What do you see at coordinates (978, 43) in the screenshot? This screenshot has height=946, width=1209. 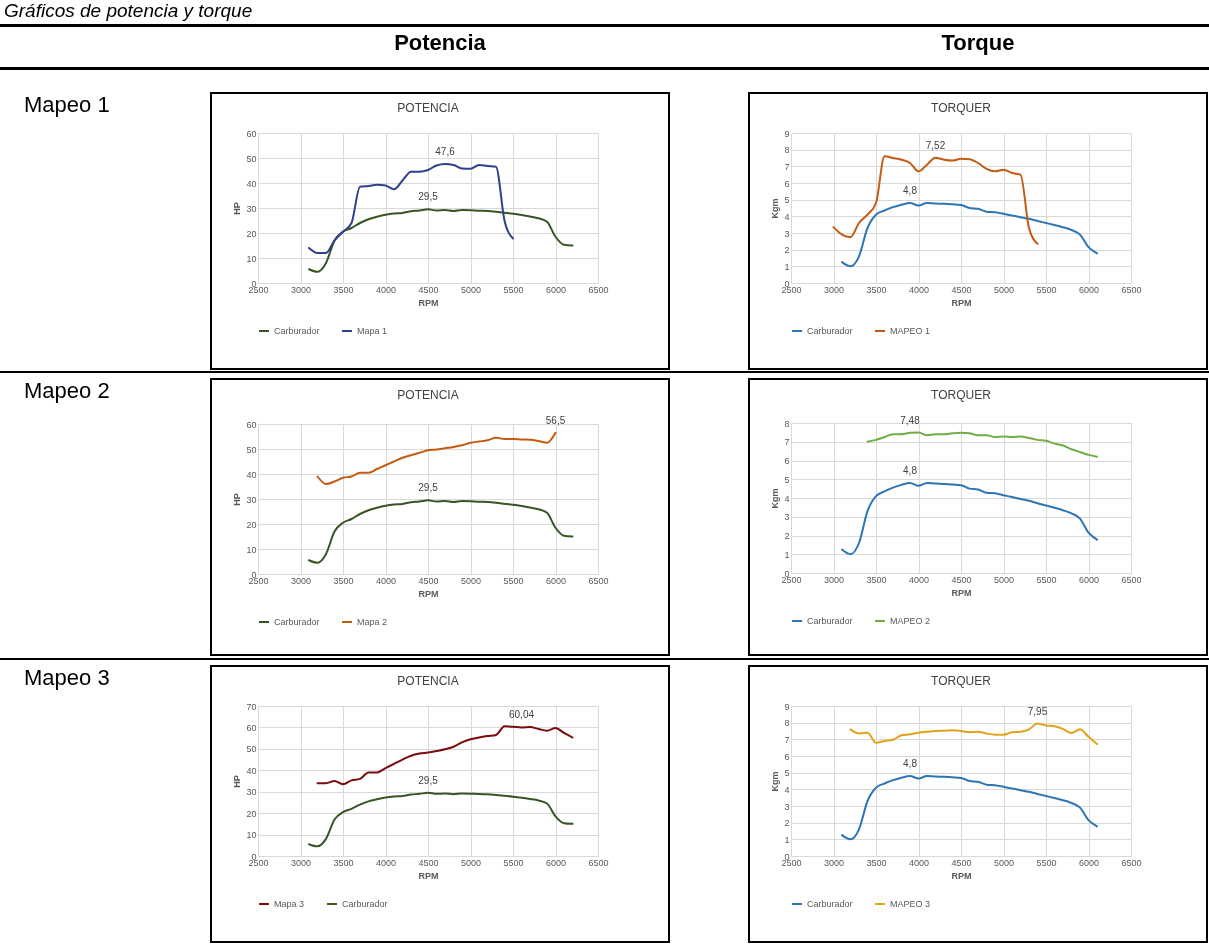 I see `text: Torque` at bounding box center [978, 43].